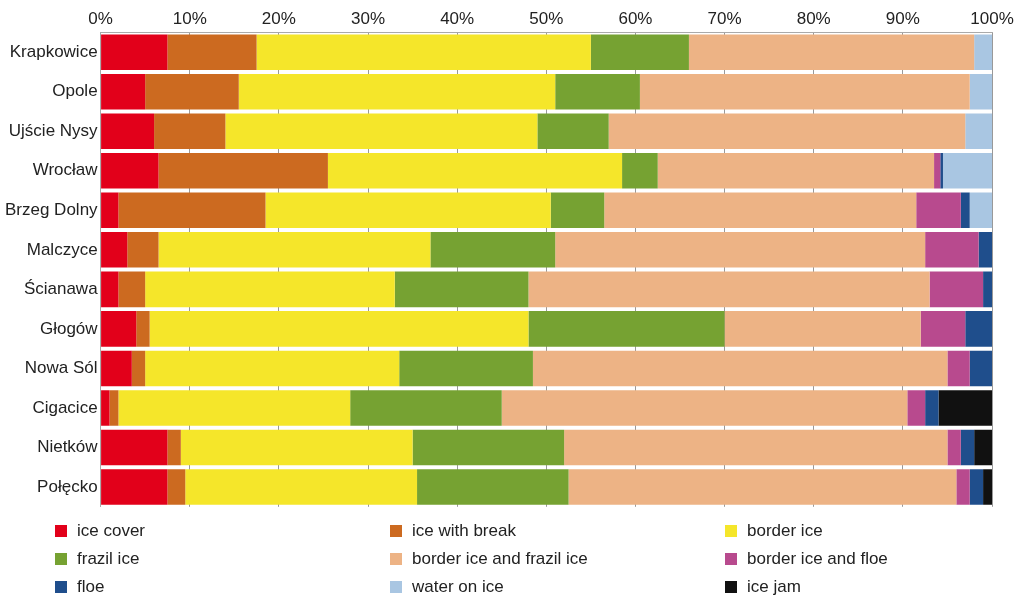 The height and width of the screenshot is (614, 1030). Describe the element at coordinates (100, 18) in the screenshot. I see `x-tick-label: 0%` at that location.